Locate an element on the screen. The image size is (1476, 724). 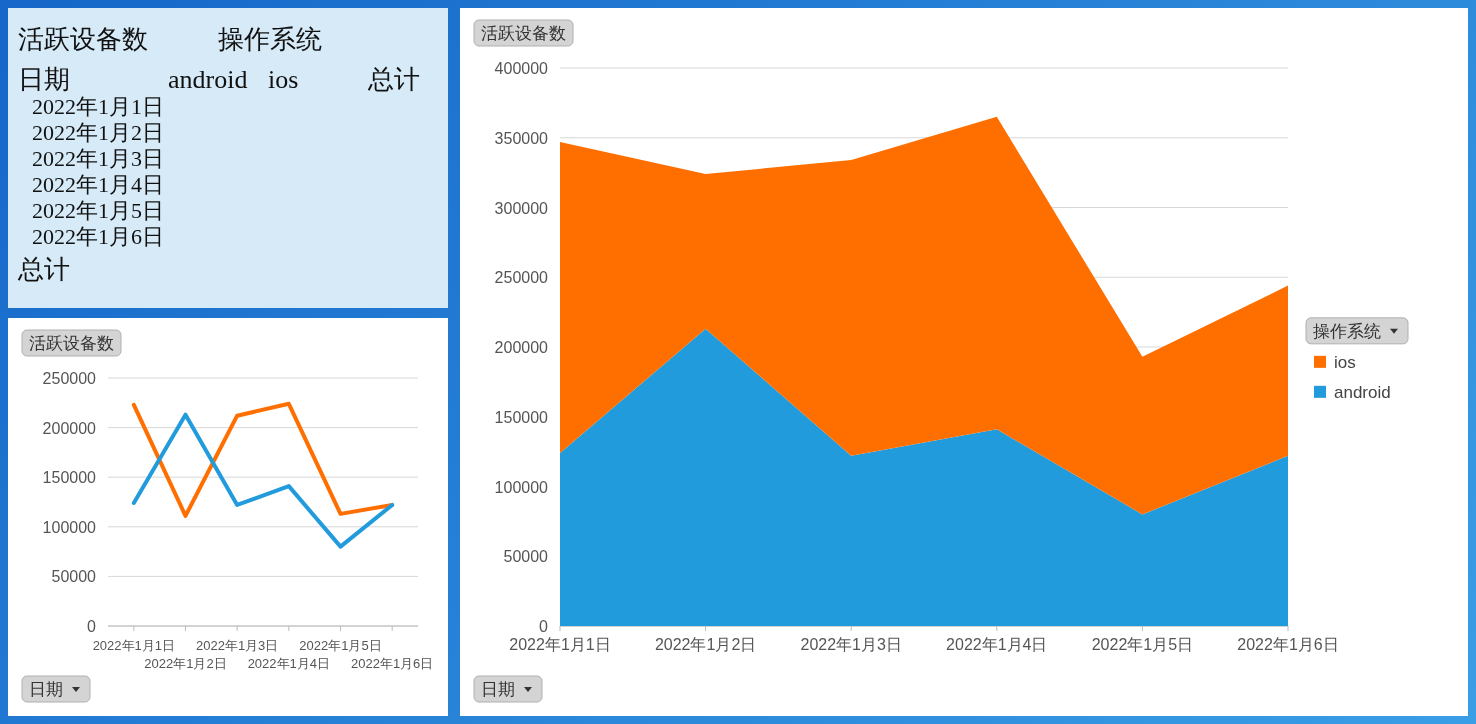
text: 2022年1月5日 is located at coordinates (98, 210).